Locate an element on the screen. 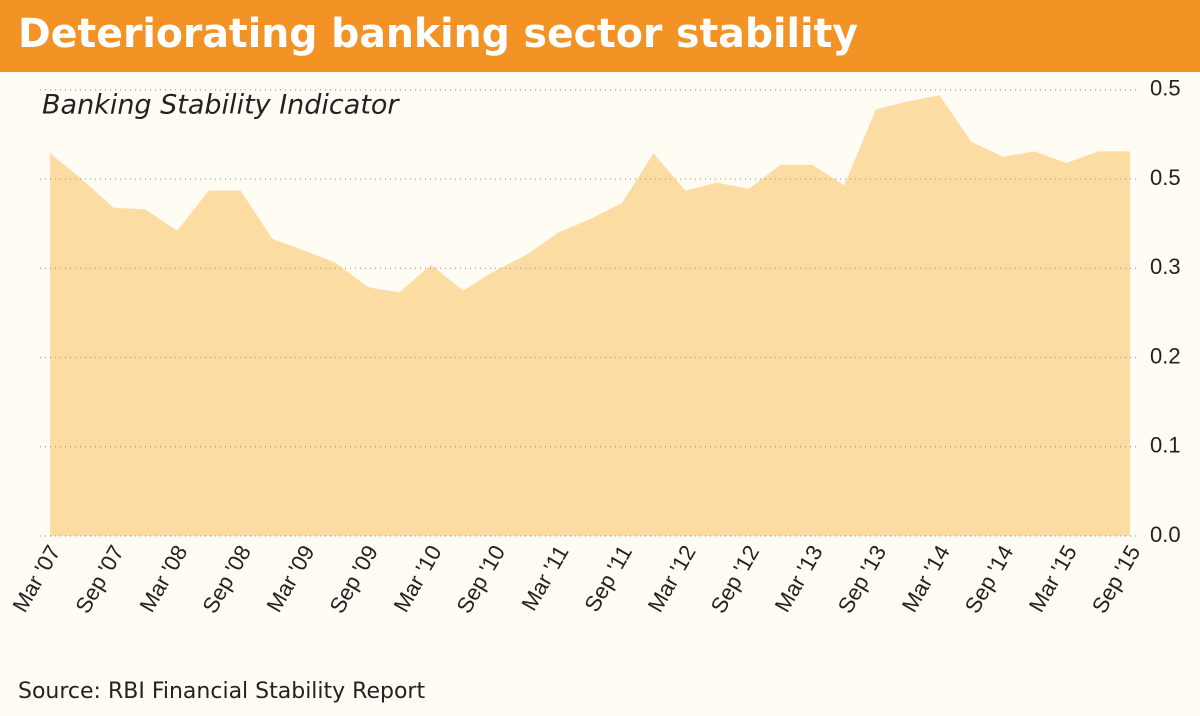 This screenshot has width=1200, height=716. y-tick-label: 0.0 is located at coordinates (1165, 534).